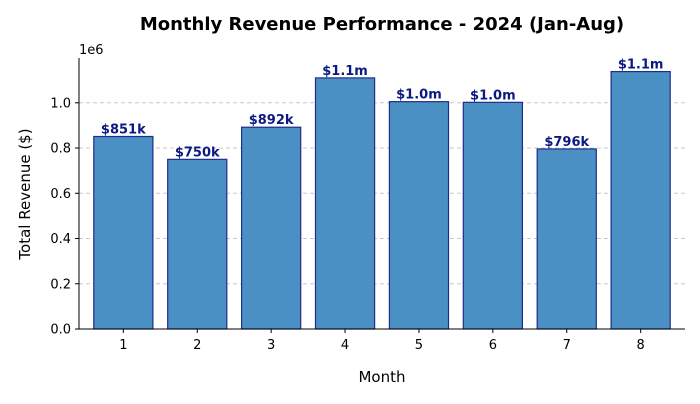 This screenshot has height=404, width=700. What do you see at coordinates (271, 120) in the screenshot?
I see `bar-data-label: $892k` at bounding box center [271, 120].